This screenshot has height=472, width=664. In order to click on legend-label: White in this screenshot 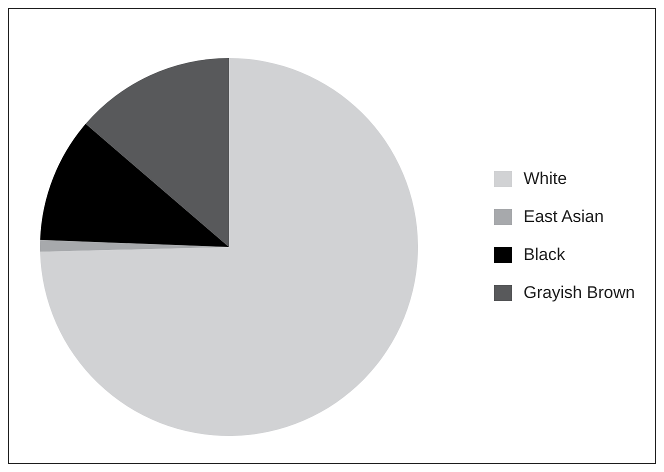, I will do `click(545, 179)`.